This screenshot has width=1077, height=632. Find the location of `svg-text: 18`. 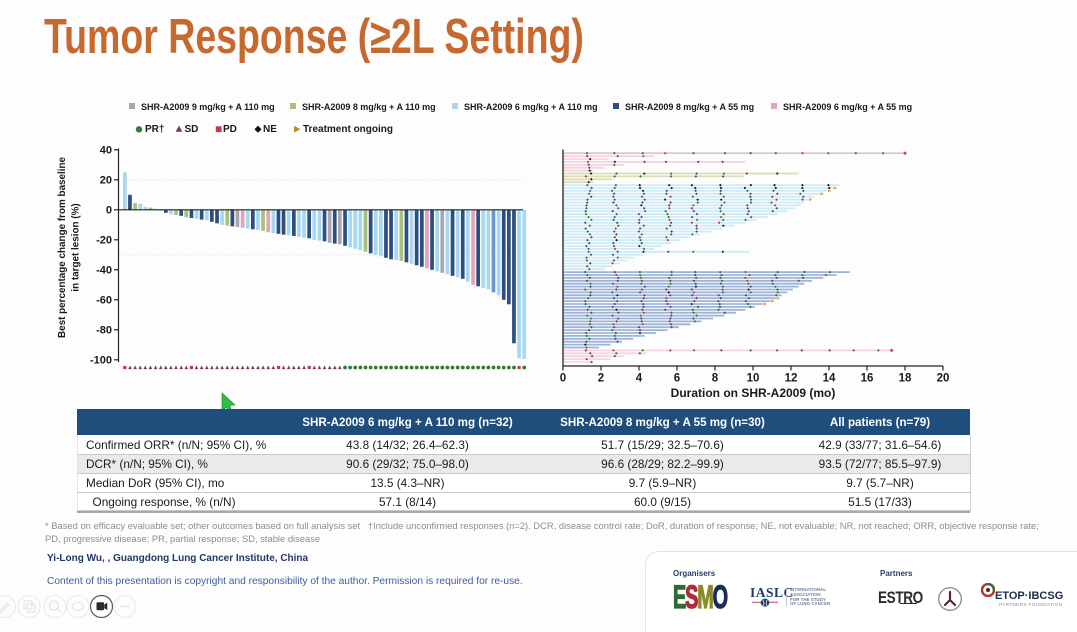

svg-text: 18 is located at coordinates (905, 379).